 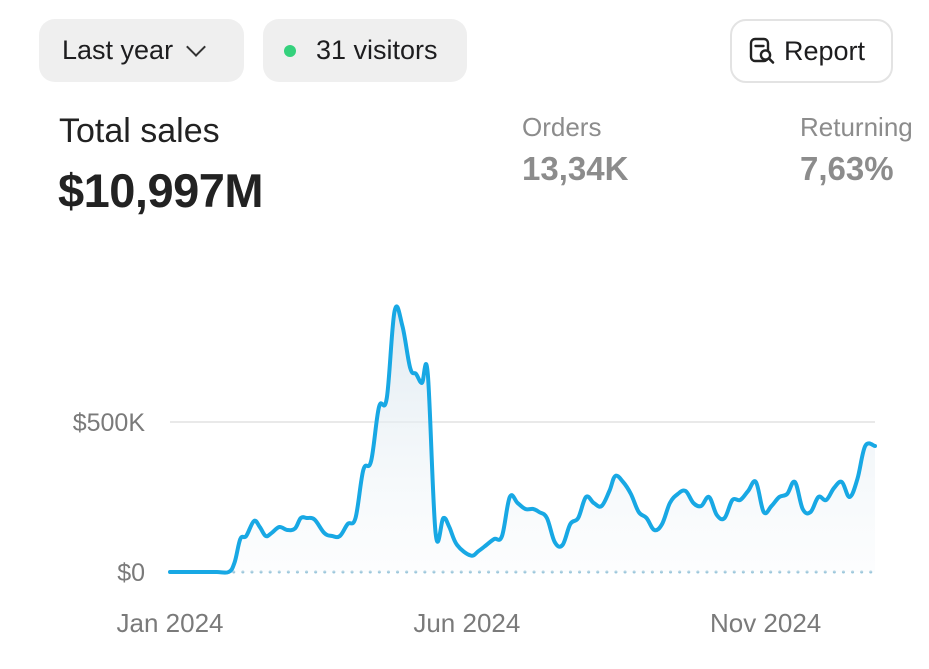 I want to click on x-tick-label: Nov 2024, so click(x=765, y=623).